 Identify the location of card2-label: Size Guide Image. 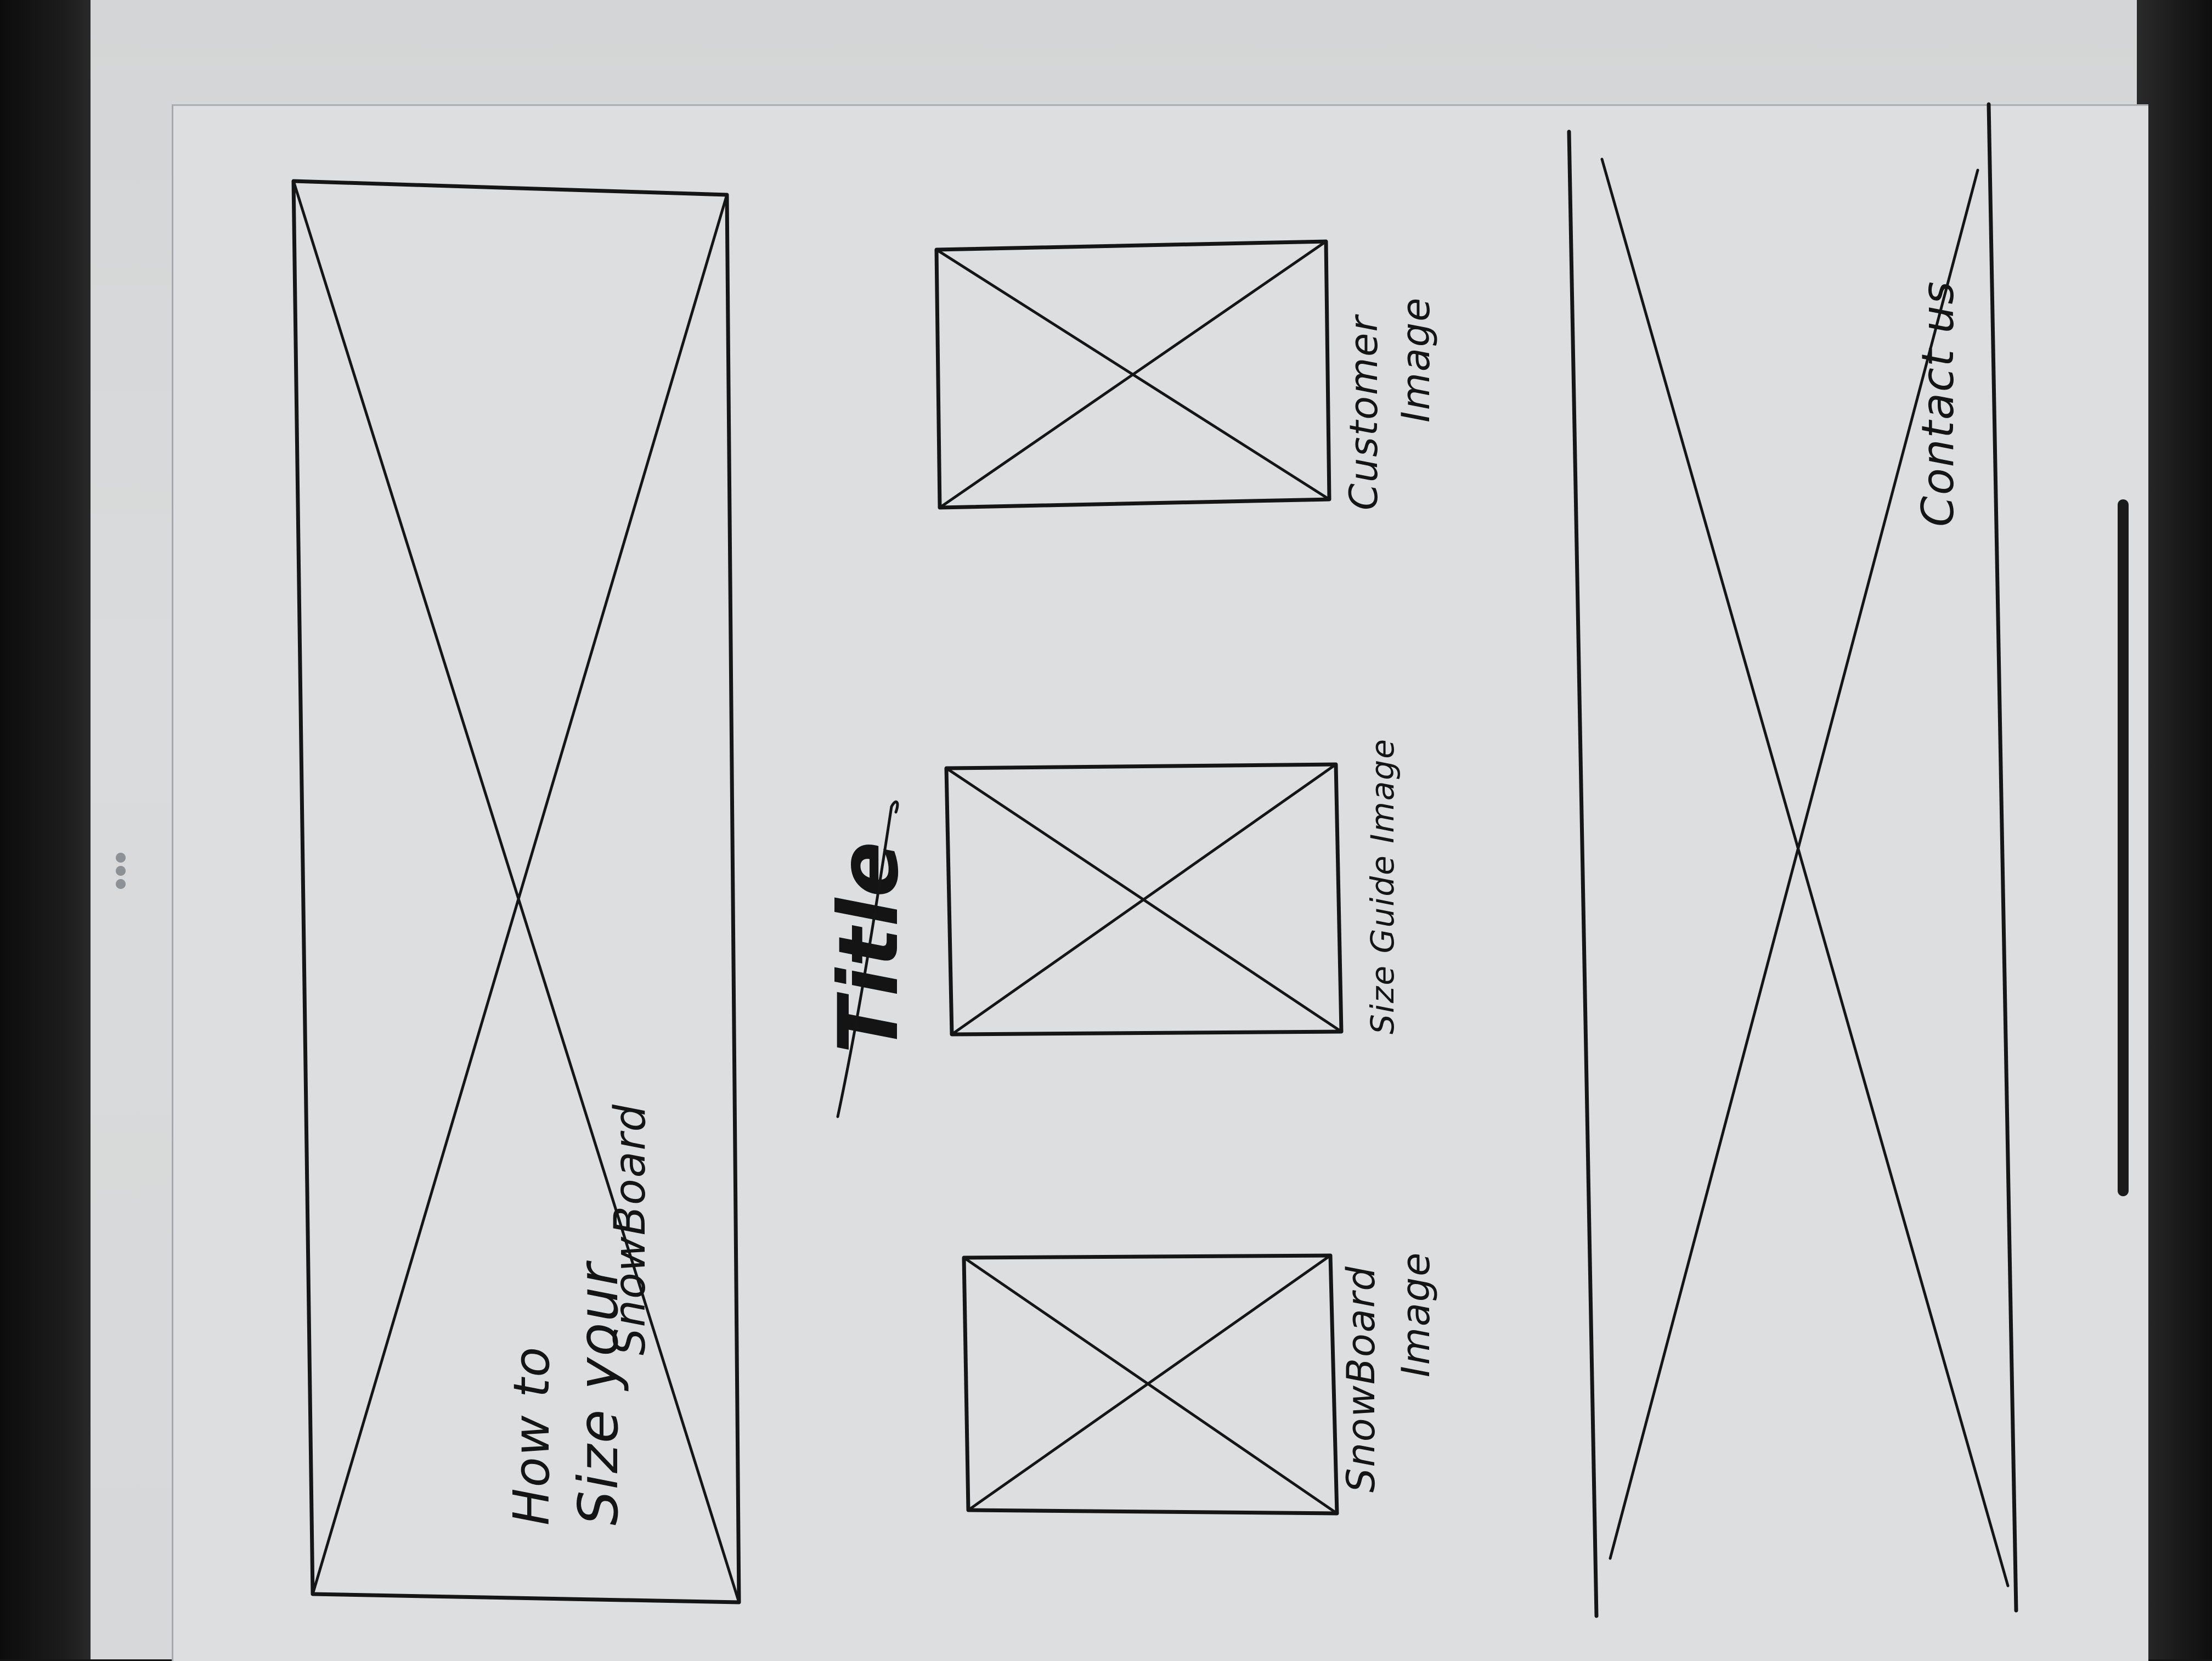
(1383, 886).